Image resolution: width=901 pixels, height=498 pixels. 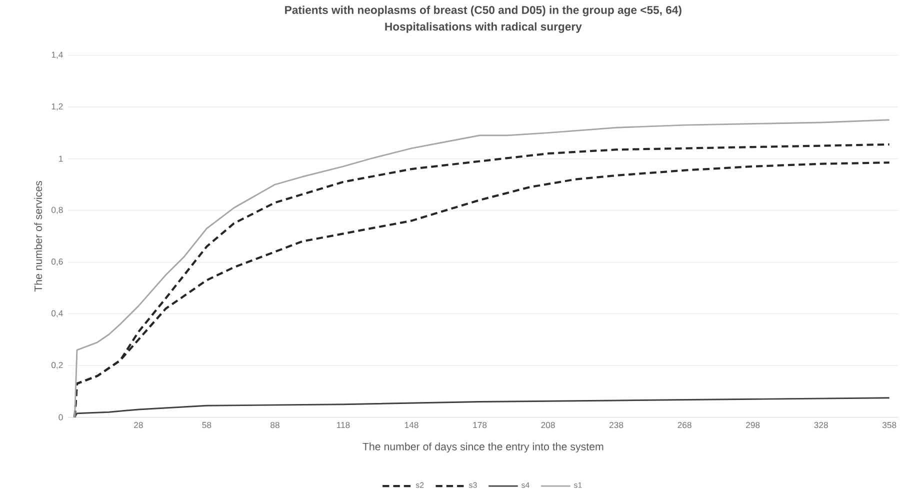 What do you see at coordinates (38, 236) in the screenshot?
I see `y-axis-title: The number of services` at bounding box center [38, 236].